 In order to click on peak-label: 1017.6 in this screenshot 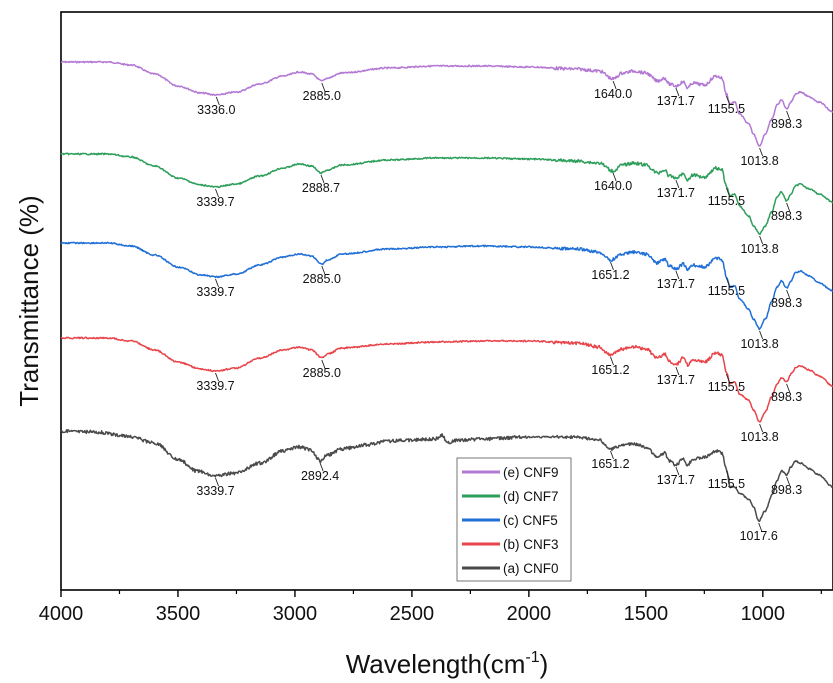, I will do `click(759, 536)`.